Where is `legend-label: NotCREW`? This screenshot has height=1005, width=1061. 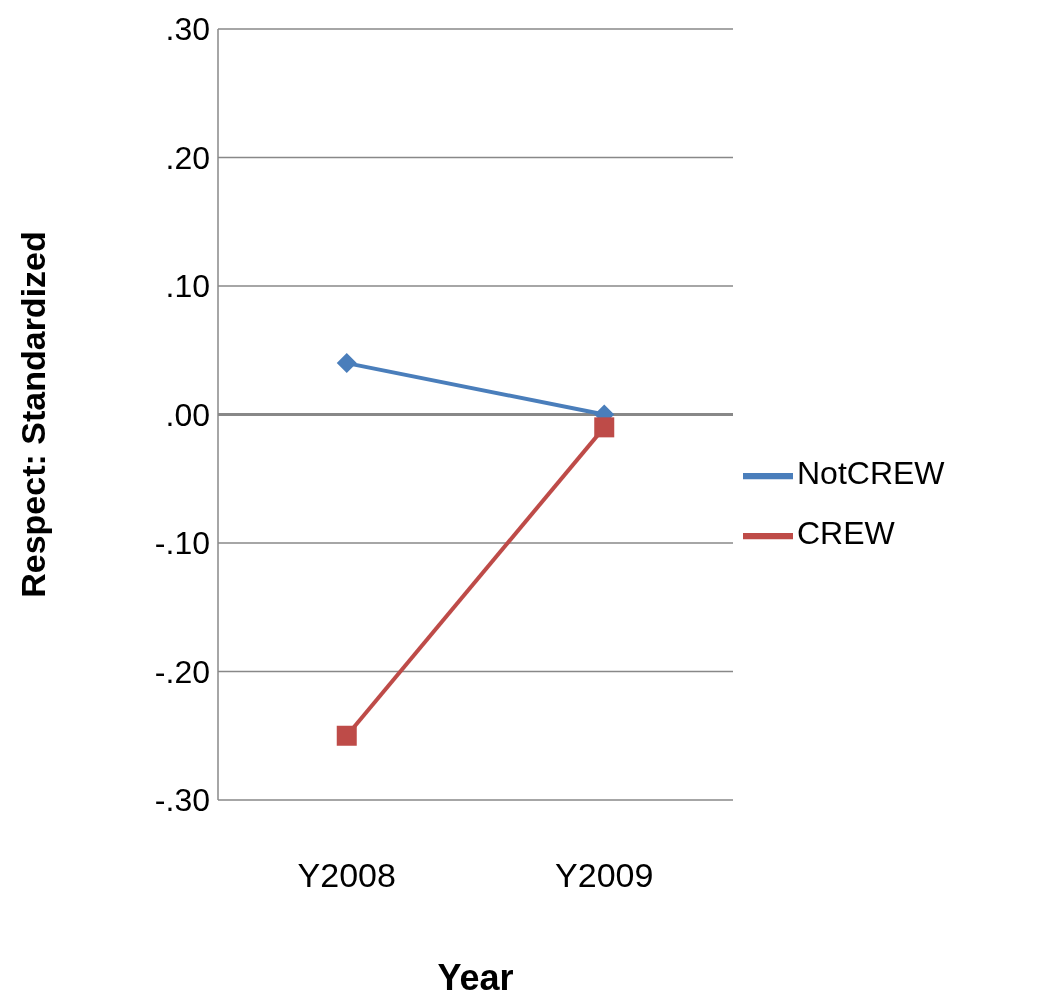
legend-label: NotCREW is located at coordinates (871, 473).